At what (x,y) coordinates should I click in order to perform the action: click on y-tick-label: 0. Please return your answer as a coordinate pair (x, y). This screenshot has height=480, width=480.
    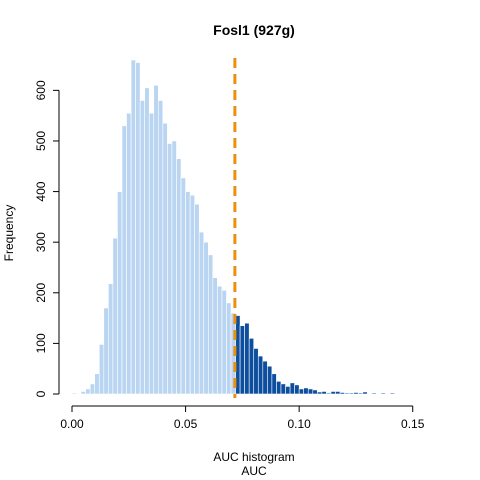
    Looking at the image, I should click on (41, 393).